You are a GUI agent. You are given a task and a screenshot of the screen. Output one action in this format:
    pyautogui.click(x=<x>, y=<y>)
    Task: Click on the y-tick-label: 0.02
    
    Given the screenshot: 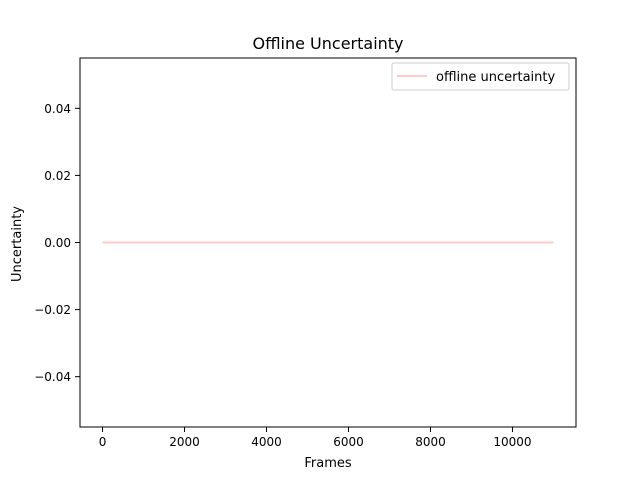 What is the action you would take?
    pyautogui.click(x=57, y=176)
    